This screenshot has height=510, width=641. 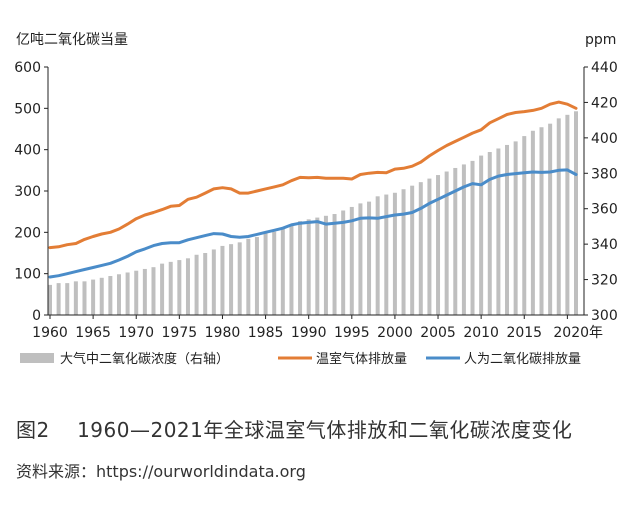 What do you see at coordinates (274, 273) in the screenshot?
I see `bar-1986` at bounding box center [274, 273].